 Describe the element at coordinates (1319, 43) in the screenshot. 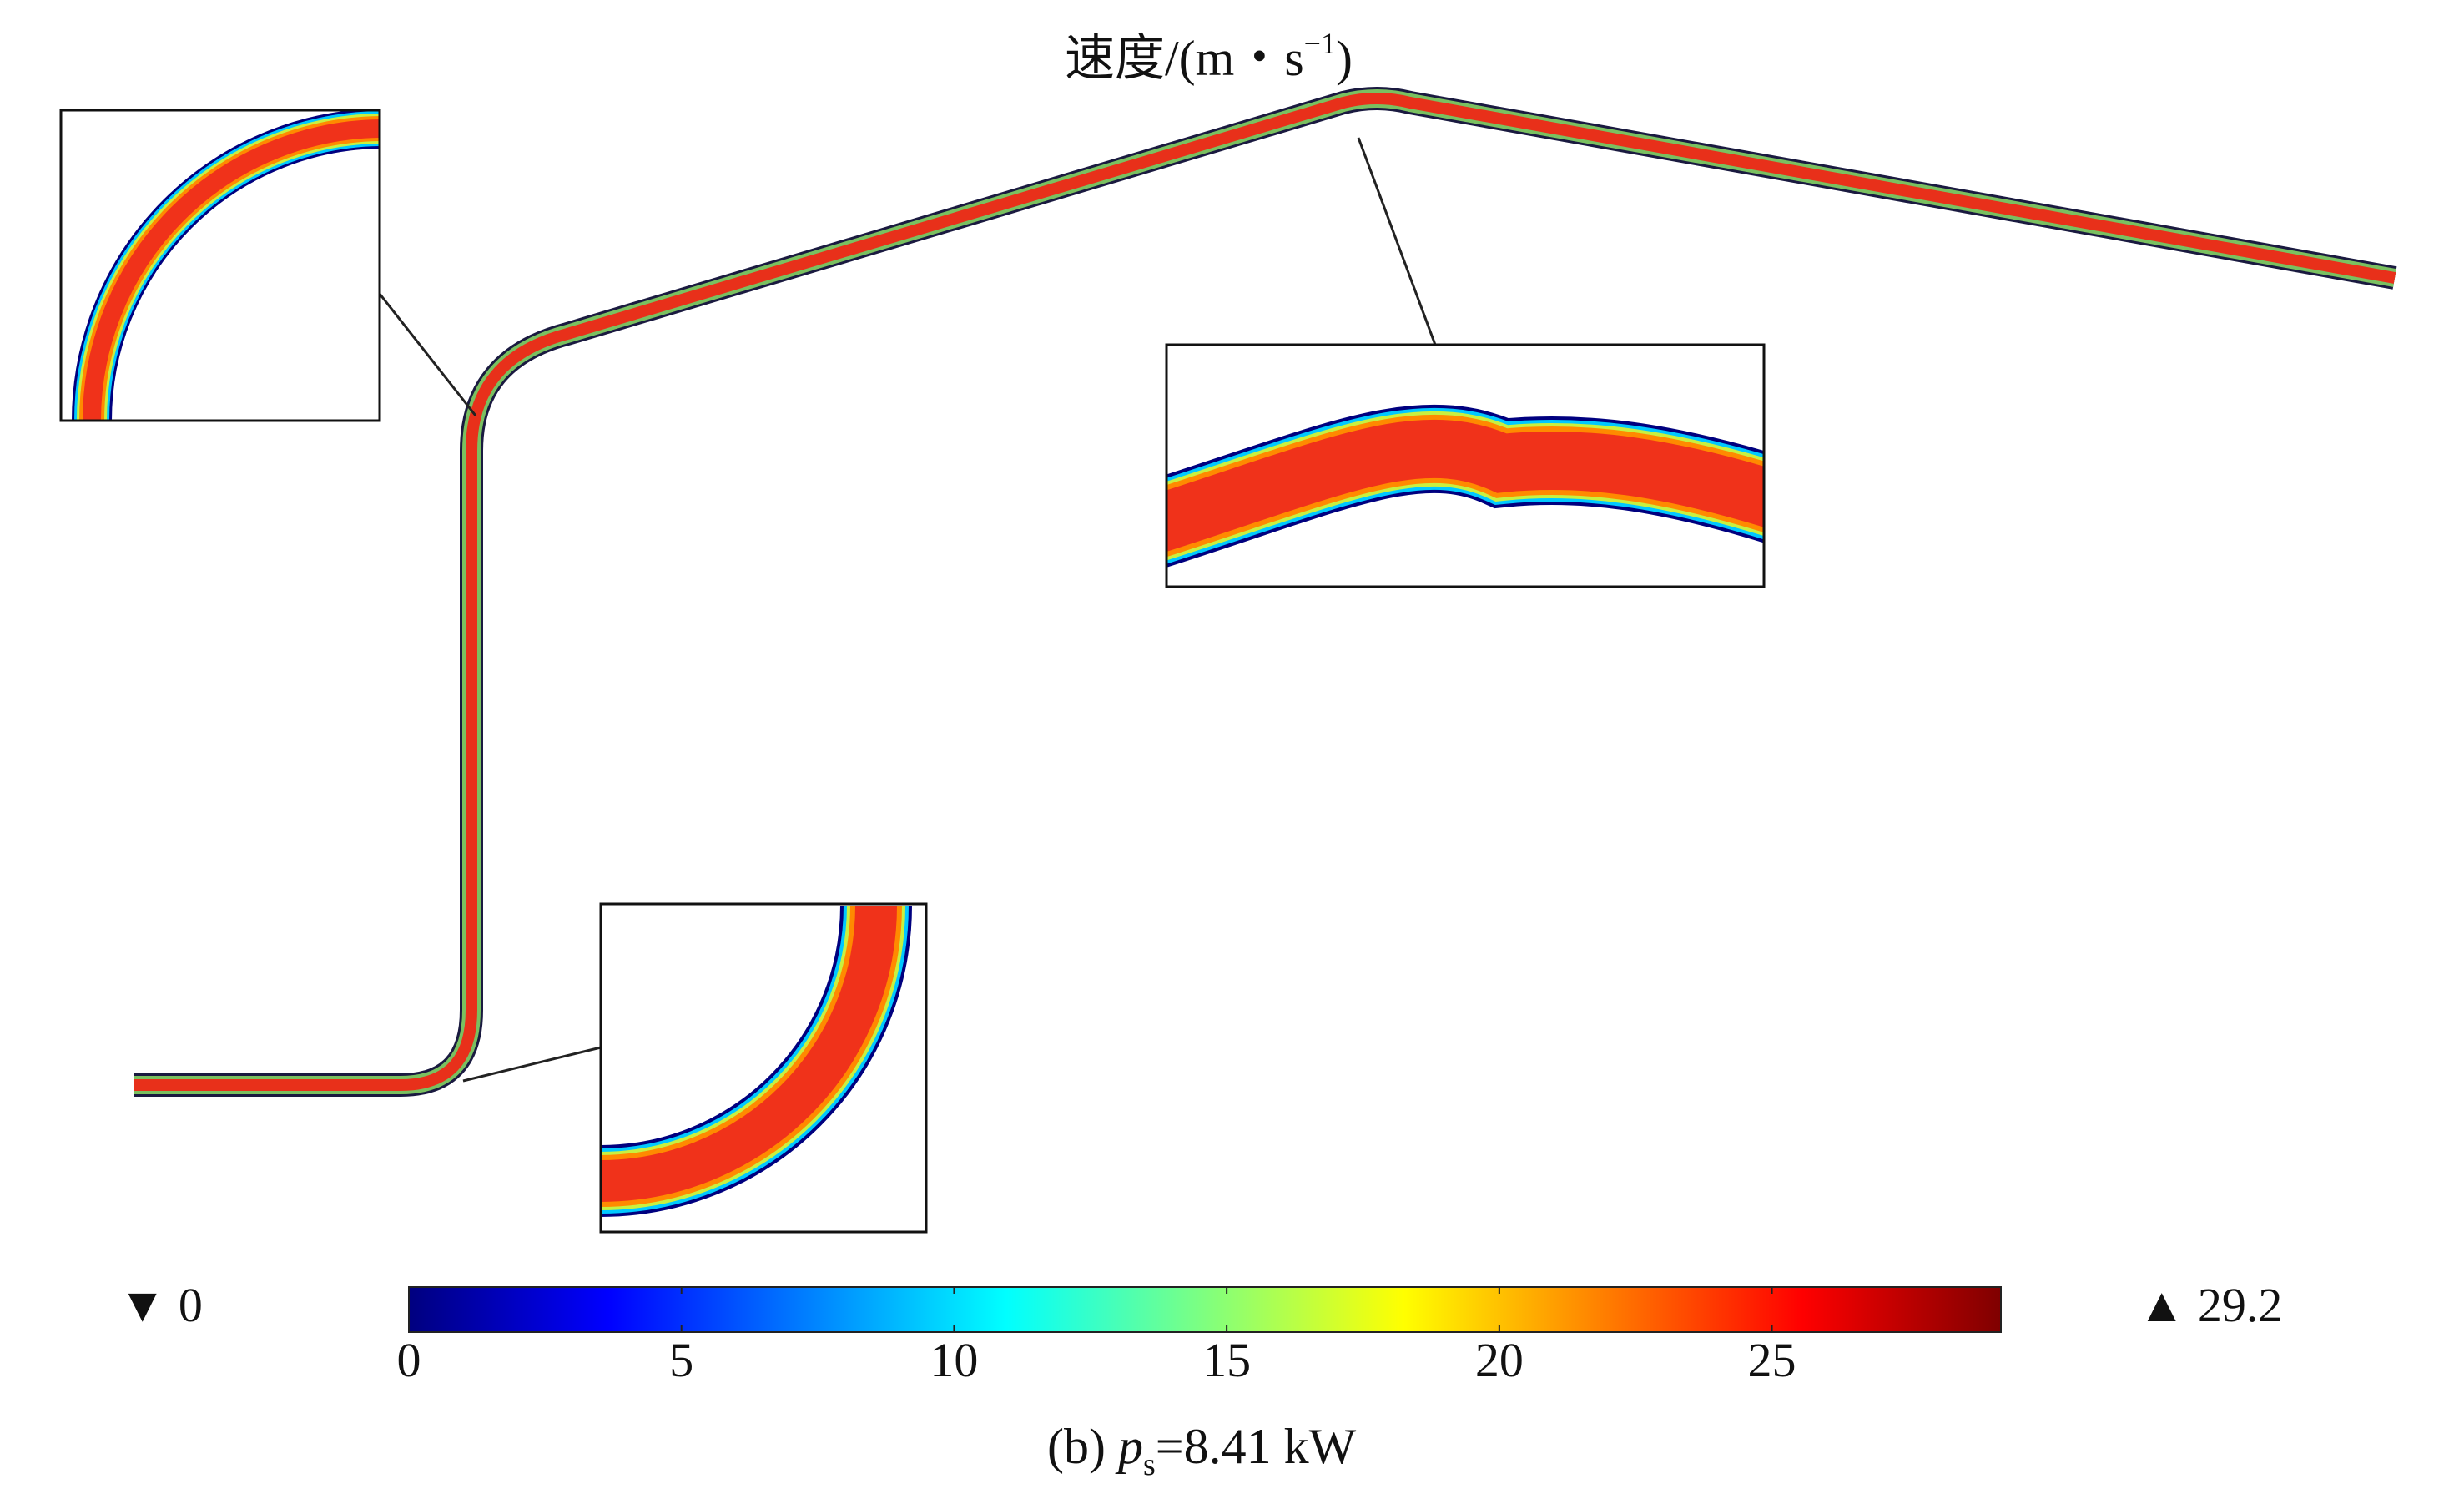

I see `title-superscript: −1` at that location.